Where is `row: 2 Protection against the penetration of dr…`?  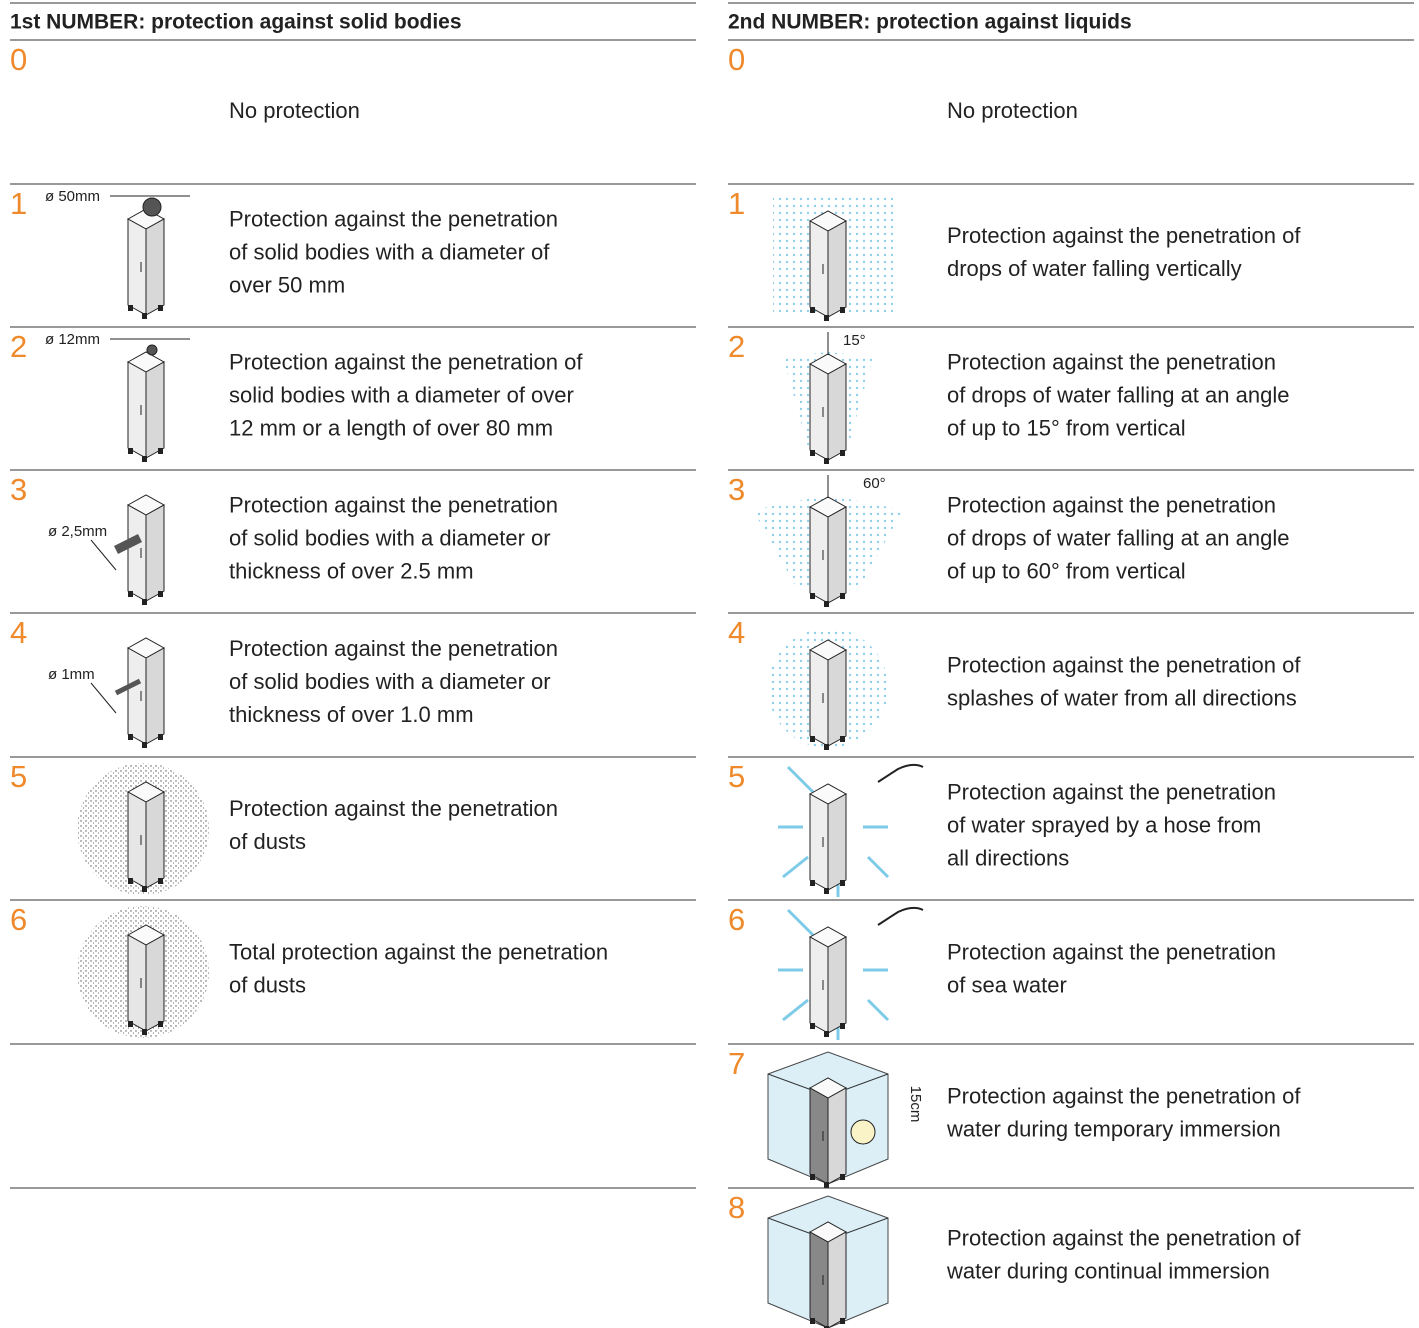
row: 2 Protection against the penetration of dr… is located at coordinates (1008, 396).